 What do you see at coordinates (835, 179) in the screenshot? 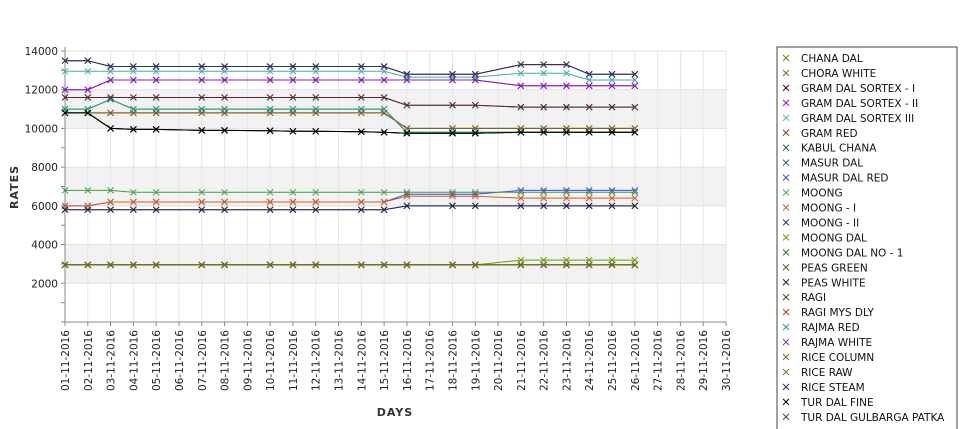
I see `legend-item: MASUR DAL RED` at bounding box center [835, 179].